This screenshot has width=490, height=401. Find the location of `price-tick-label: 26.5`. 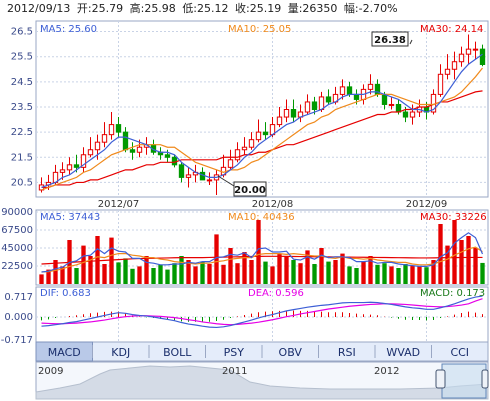

price-tick-label: 26.5 is located at coordinates (22, 32).